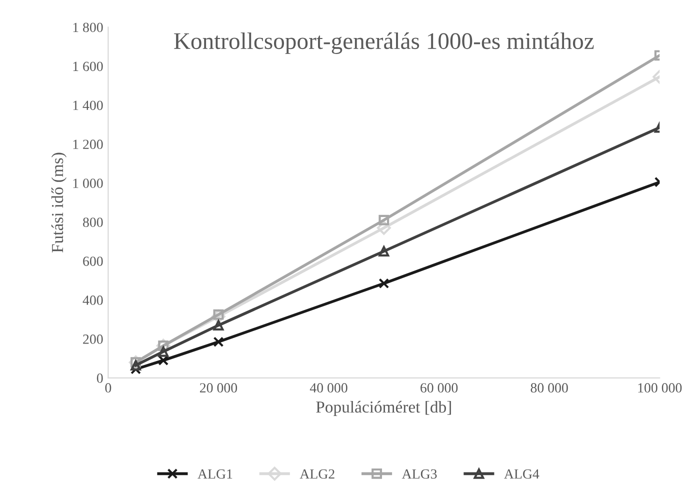 The image size is (698, 494). Describe the element at coordinates (99, 378) in the screenshot. I see `y-tick-label: 0` at that location.